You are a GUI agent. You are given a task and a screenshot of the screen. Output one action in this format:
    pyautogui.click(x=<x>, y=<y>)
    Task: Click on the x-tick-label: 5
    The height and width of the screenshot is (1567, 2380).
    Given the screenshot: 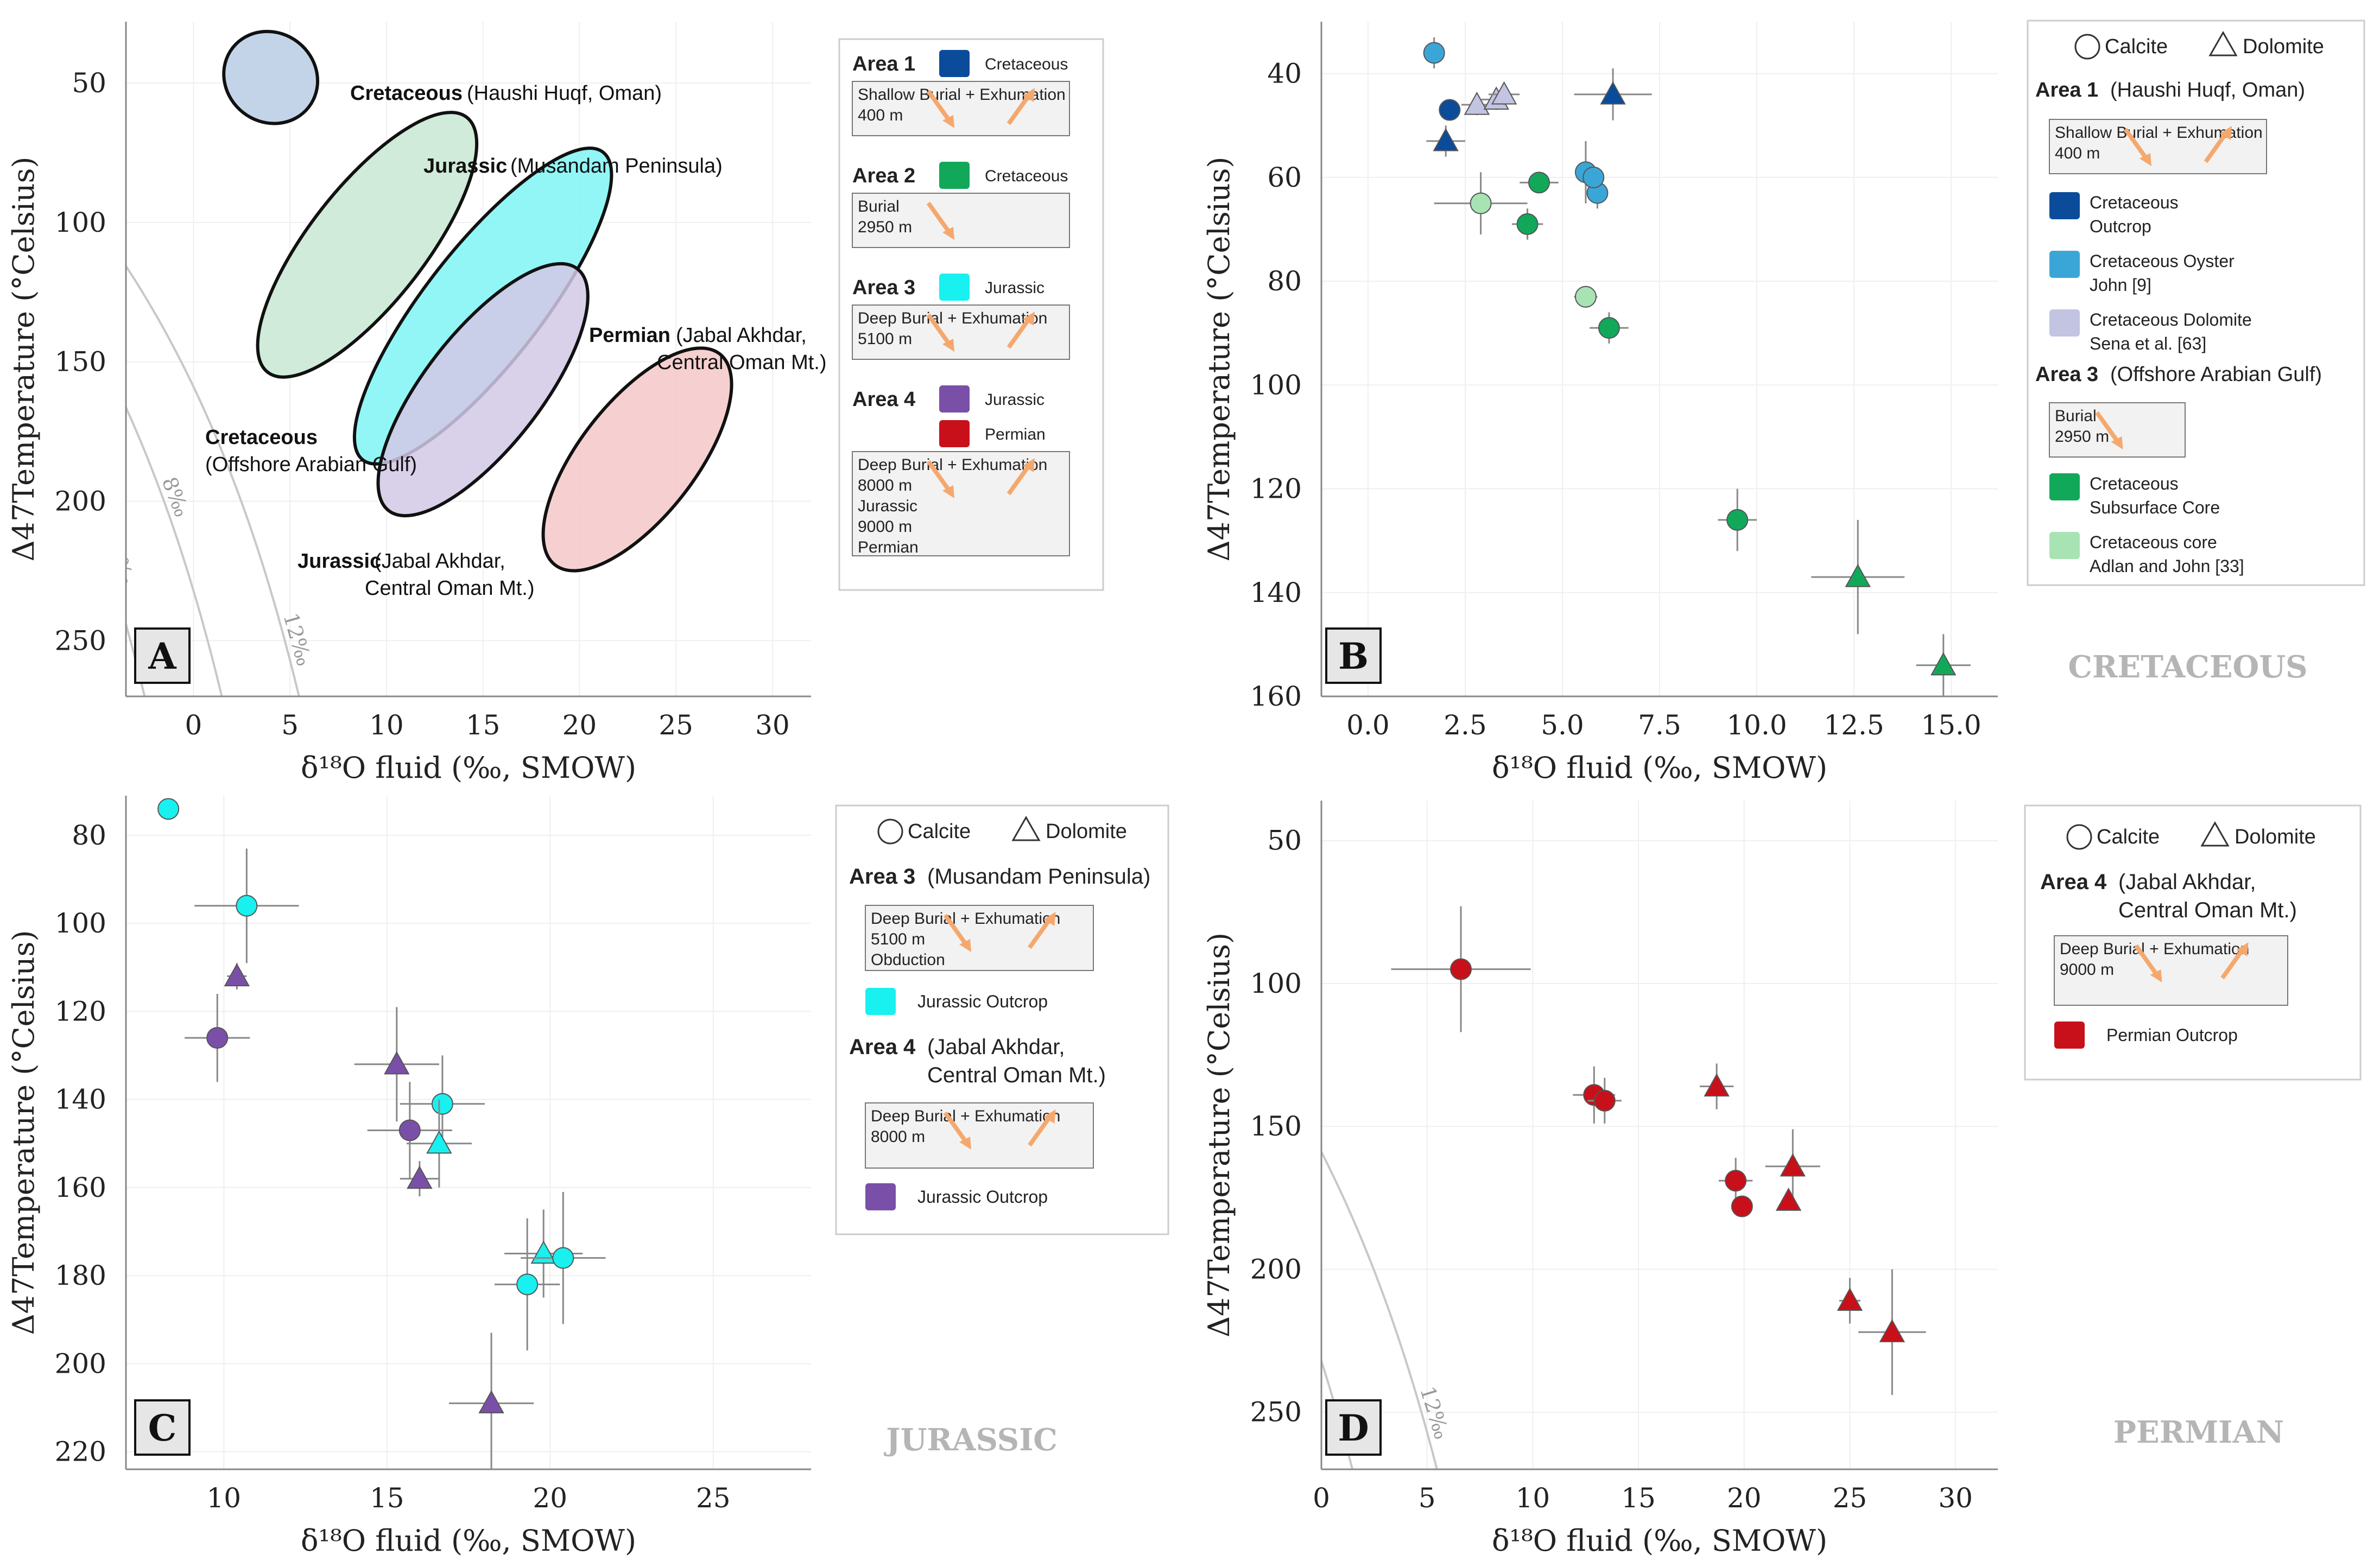 What is the action you would take?
    pyautogui.click(x=290, y=725)
    